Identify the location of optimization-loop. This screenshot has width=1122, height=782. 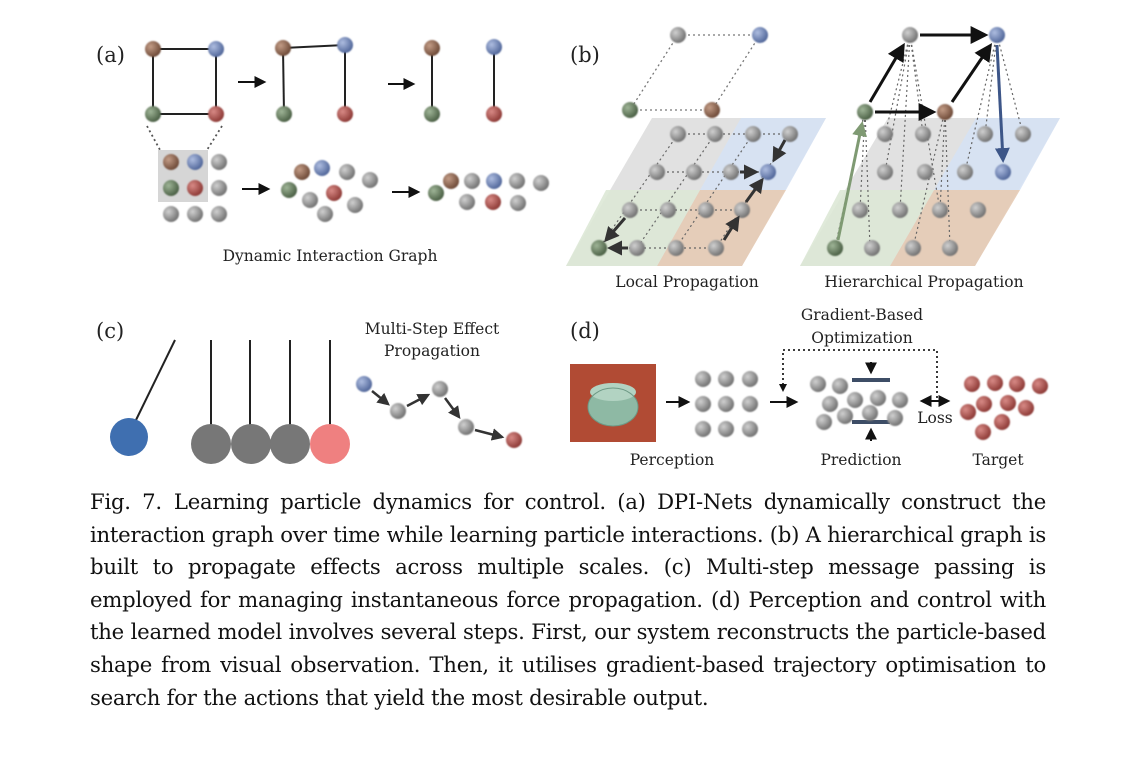
(860, 373).